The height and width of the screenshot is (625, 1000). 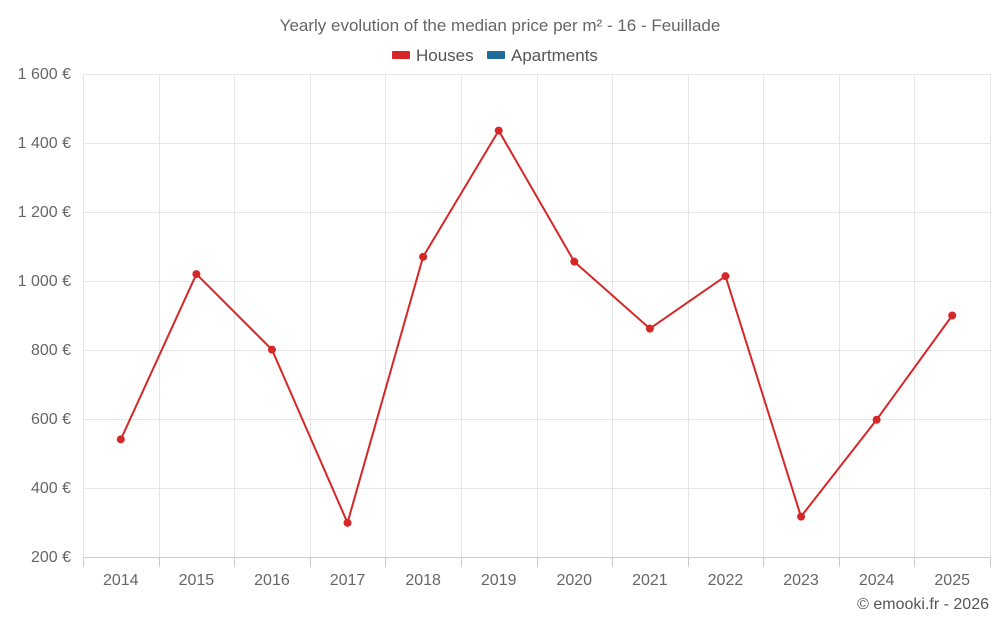 What do you see at coordinates (952, 580) in the screenshot?
I see `x-tick-label: 2025` at bounding box center [952, 580].